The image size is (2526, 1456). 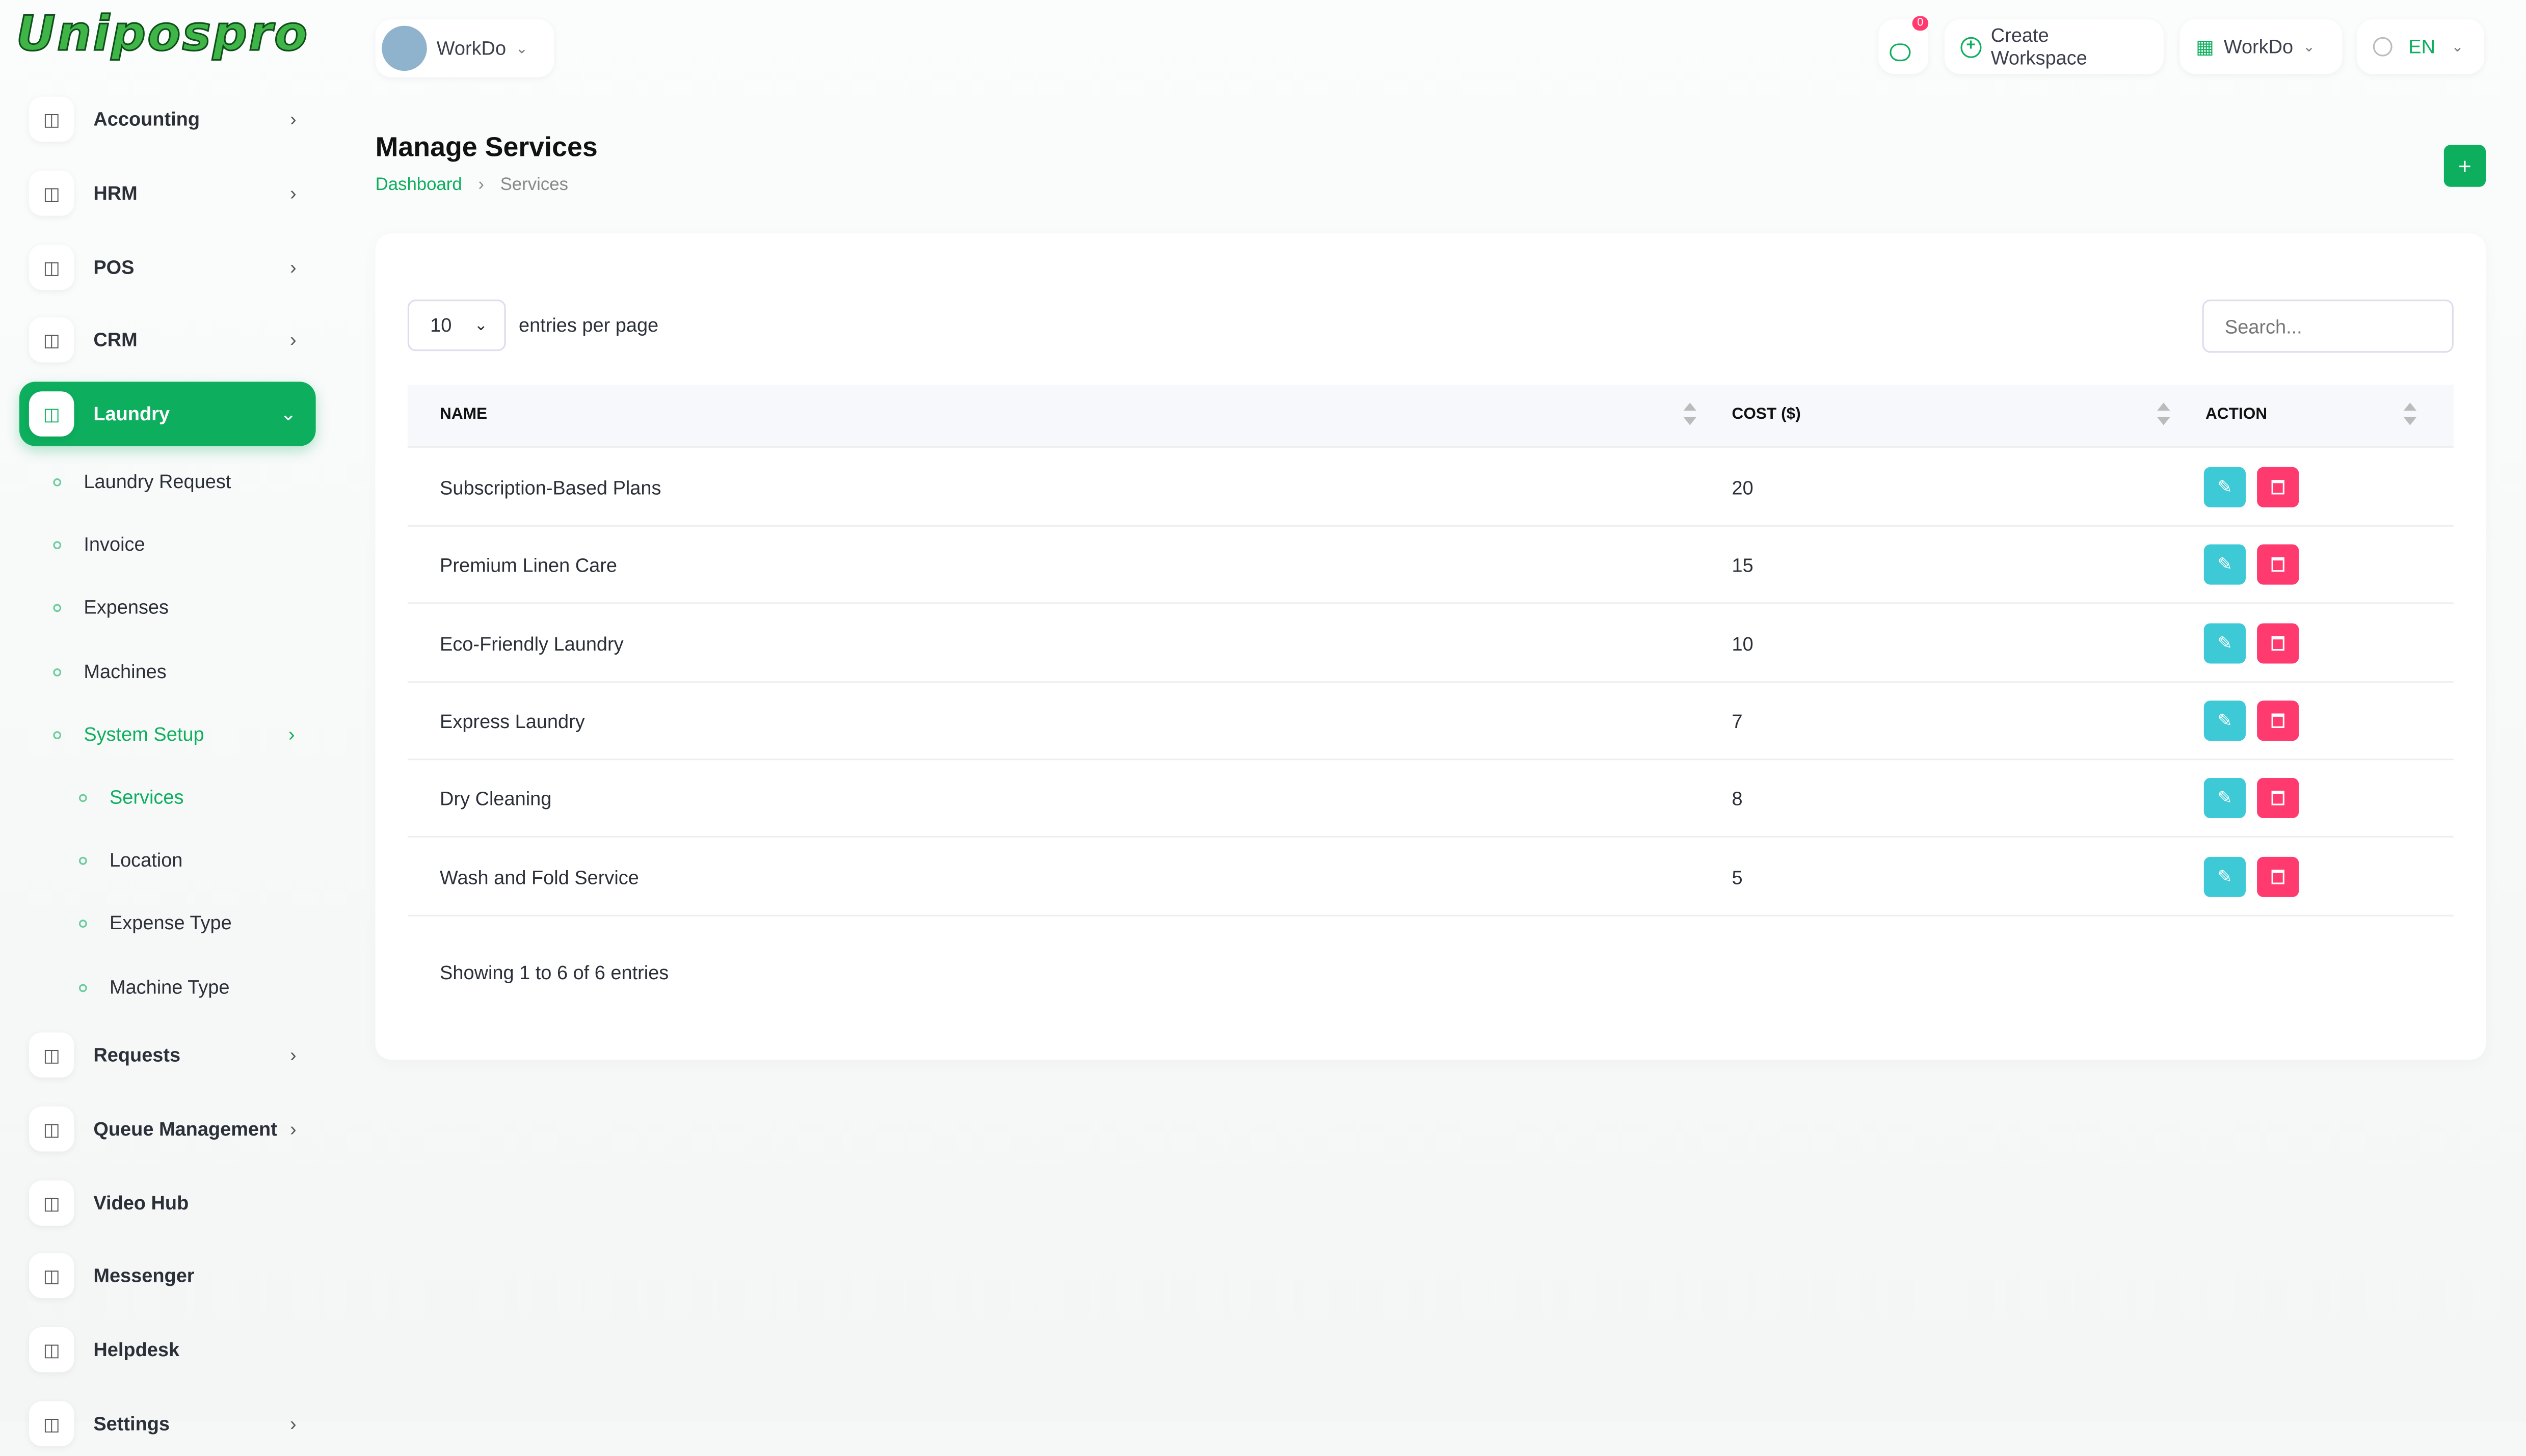 I want to click on workspace-menu: ▦ WorkDo ⌄, so click(x=2261, y=46).